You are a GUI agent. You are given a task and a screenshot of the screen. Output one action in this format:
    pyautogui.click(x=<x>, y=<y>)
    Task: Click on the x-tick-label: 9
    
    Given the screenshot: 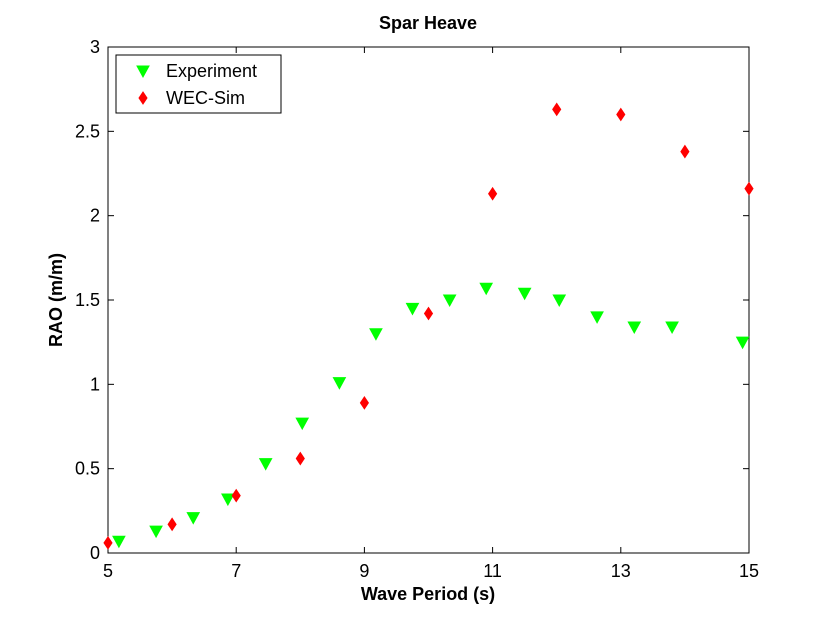 What is the action you would take?
    pyautogui.click(x=364, y=571)
    